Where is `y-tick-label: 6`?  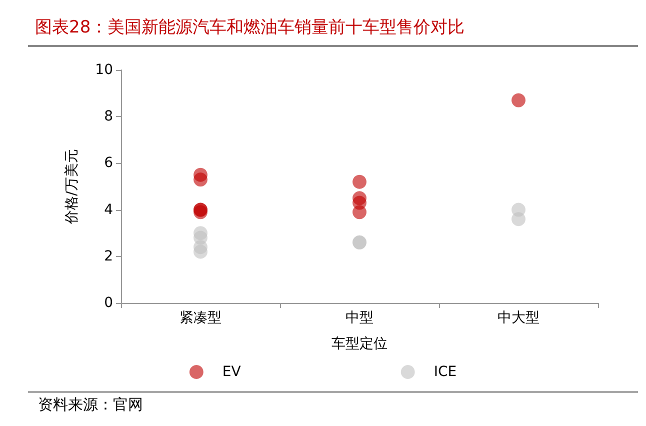 y-tick-label: 6 is located at coordinates (109, 163).